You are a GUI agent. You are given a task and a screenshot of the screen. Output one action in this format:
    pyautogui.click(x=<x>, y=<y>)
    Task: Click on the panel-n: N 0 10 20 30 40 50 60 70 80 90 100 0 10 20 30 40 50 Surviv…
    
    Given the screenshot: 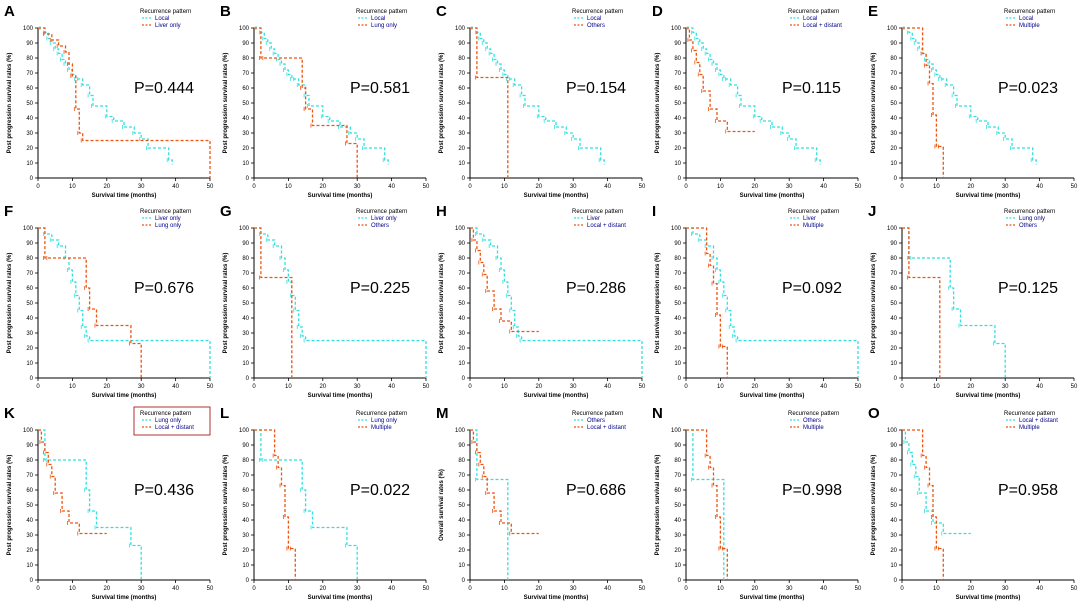 What is the action you would take?
    pyautogui.click(x=757, y=503)
    